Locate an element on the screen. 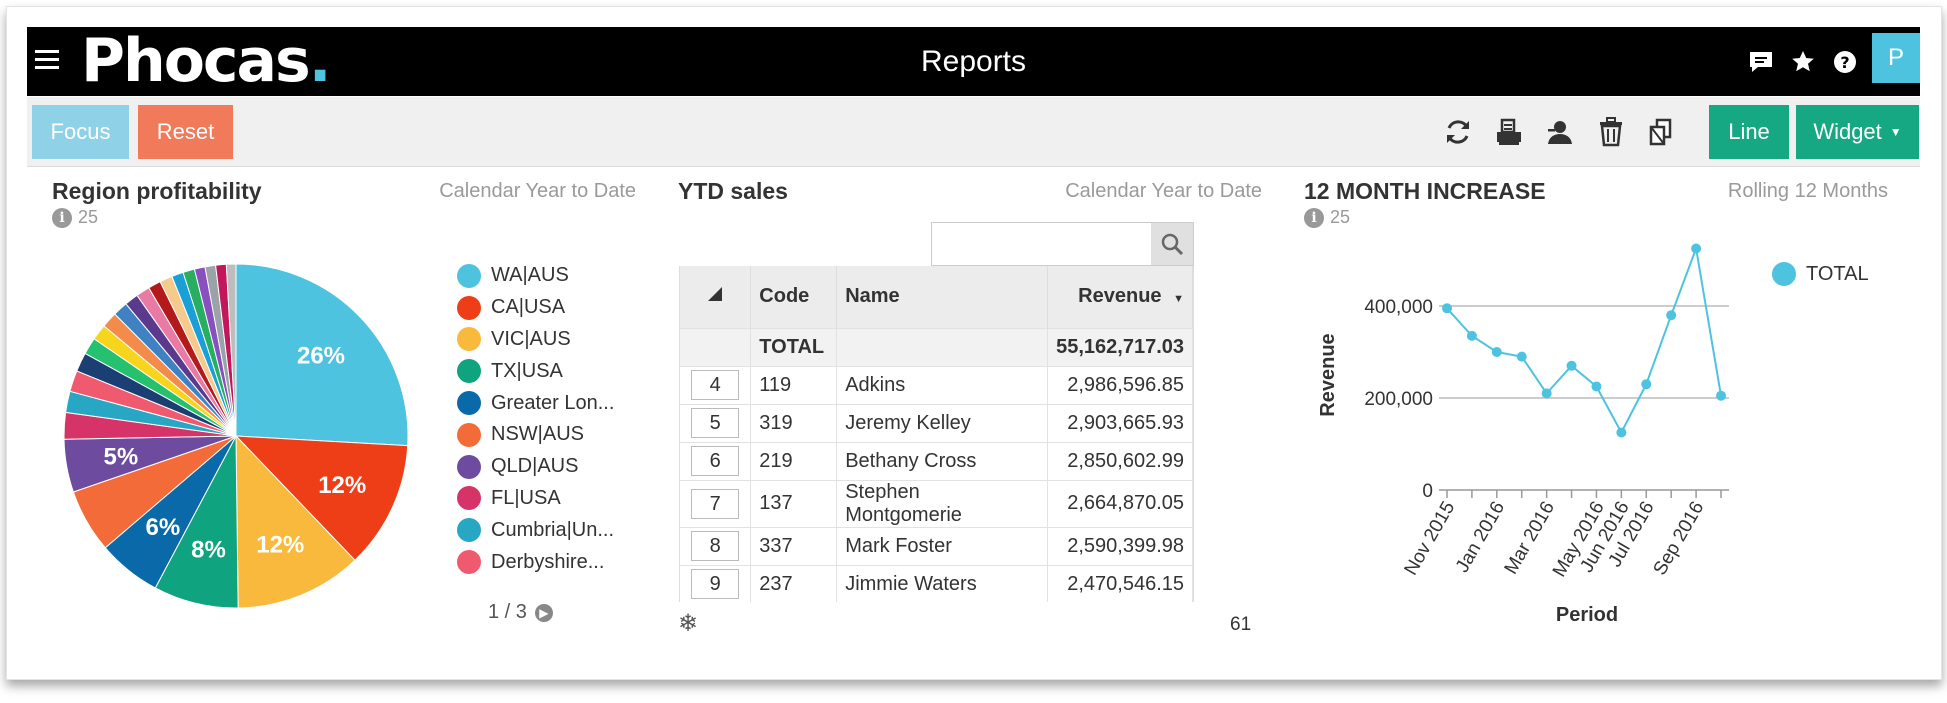 The width and height of the screenshot is (1947, 703). pie-chart: 26% 12% 12% 8% 6% 5% is located at coordinates (236, 436).